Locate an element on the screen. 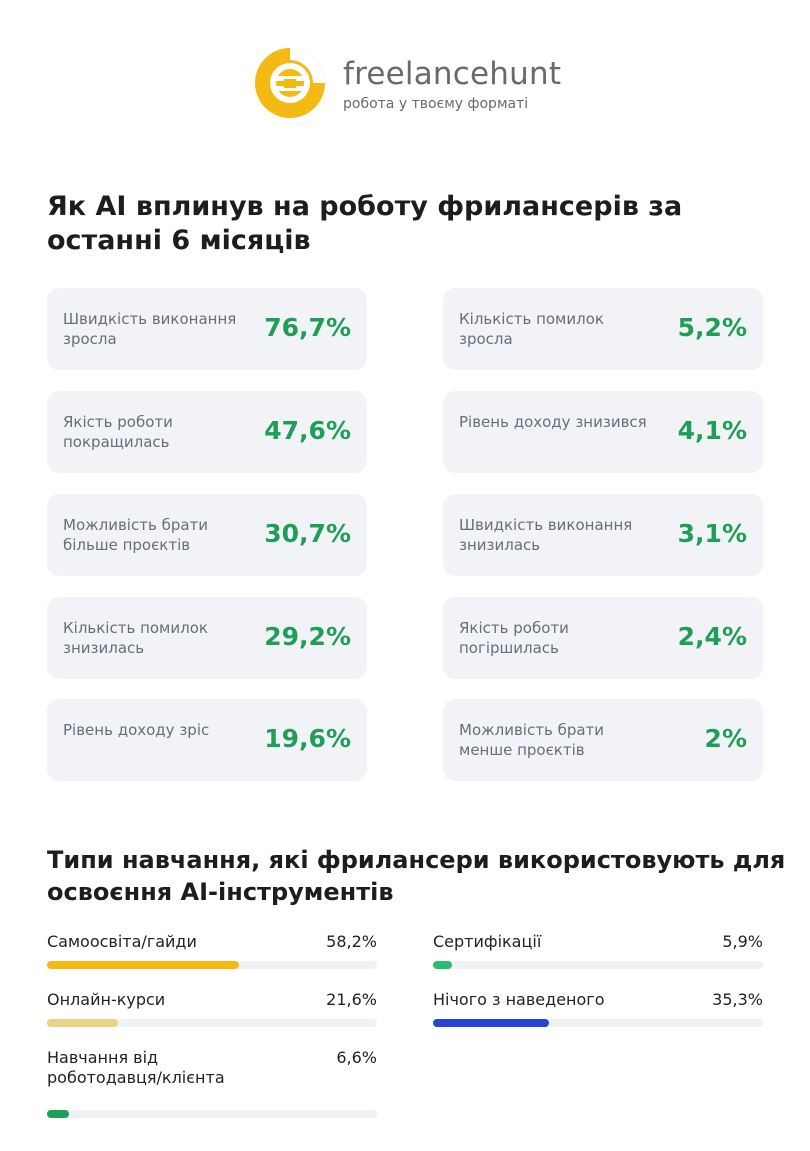 Image resolution: width=810 pixels, height=1151 pixels. training-item-label: Сертифікації is located at coordinates (487, 941).